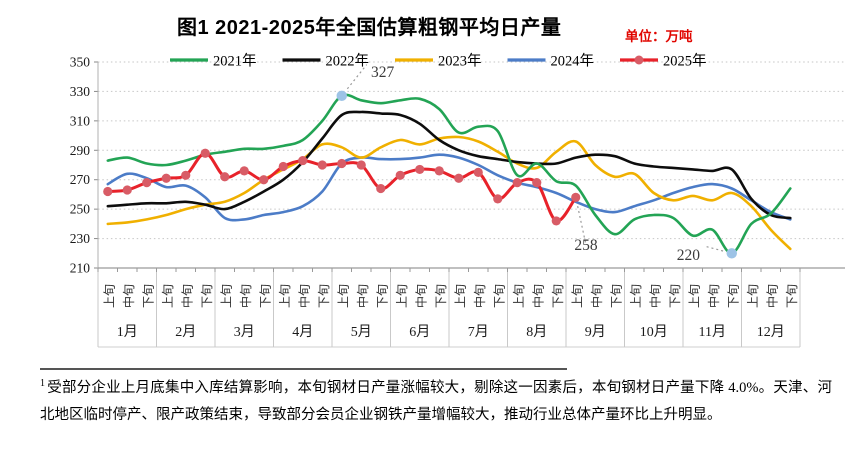 The image size is (862, 465). I want to click on month-label-4月: 4月, so click(302, 332).